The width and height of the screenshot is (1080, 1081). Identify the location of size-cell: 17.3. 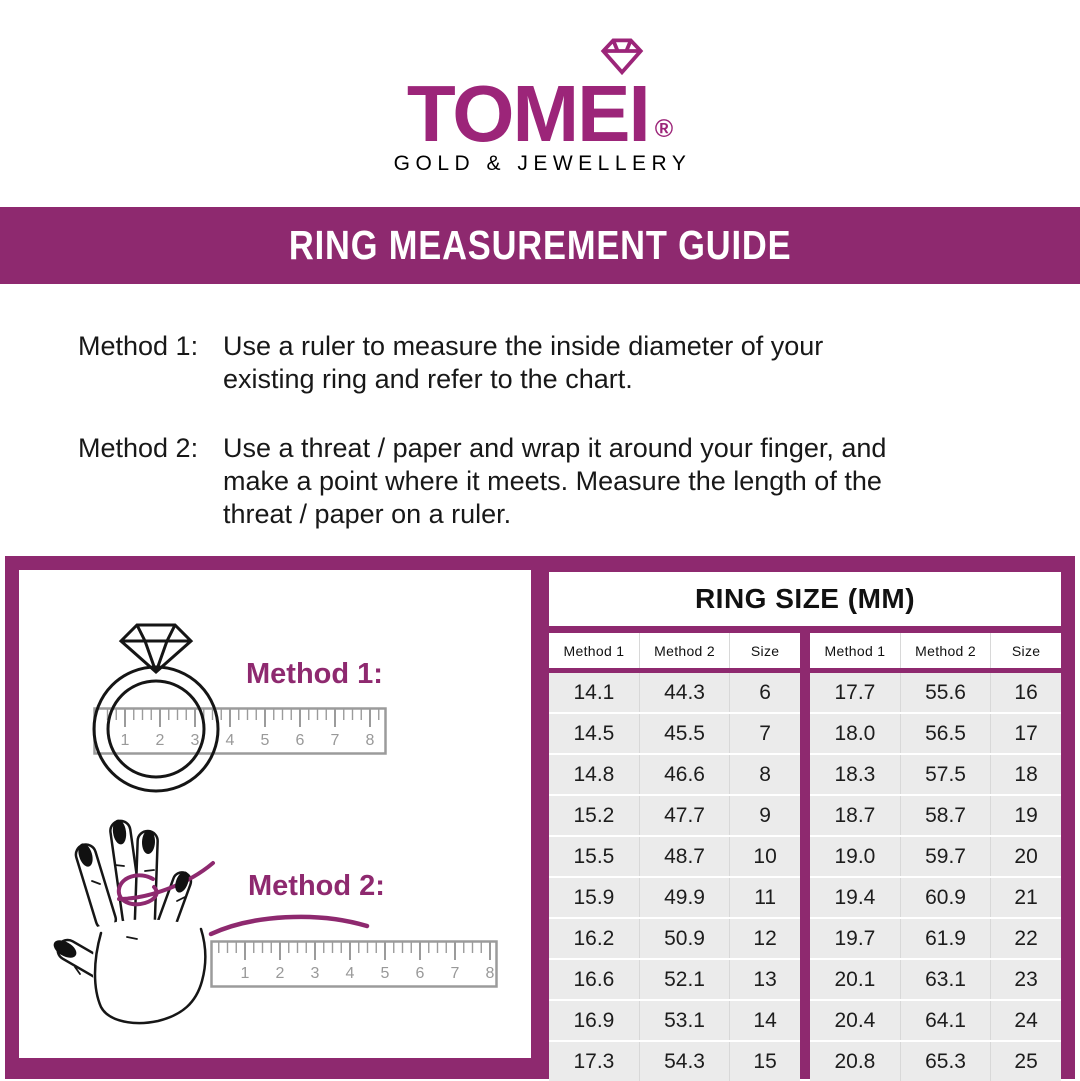
(594, 1060).